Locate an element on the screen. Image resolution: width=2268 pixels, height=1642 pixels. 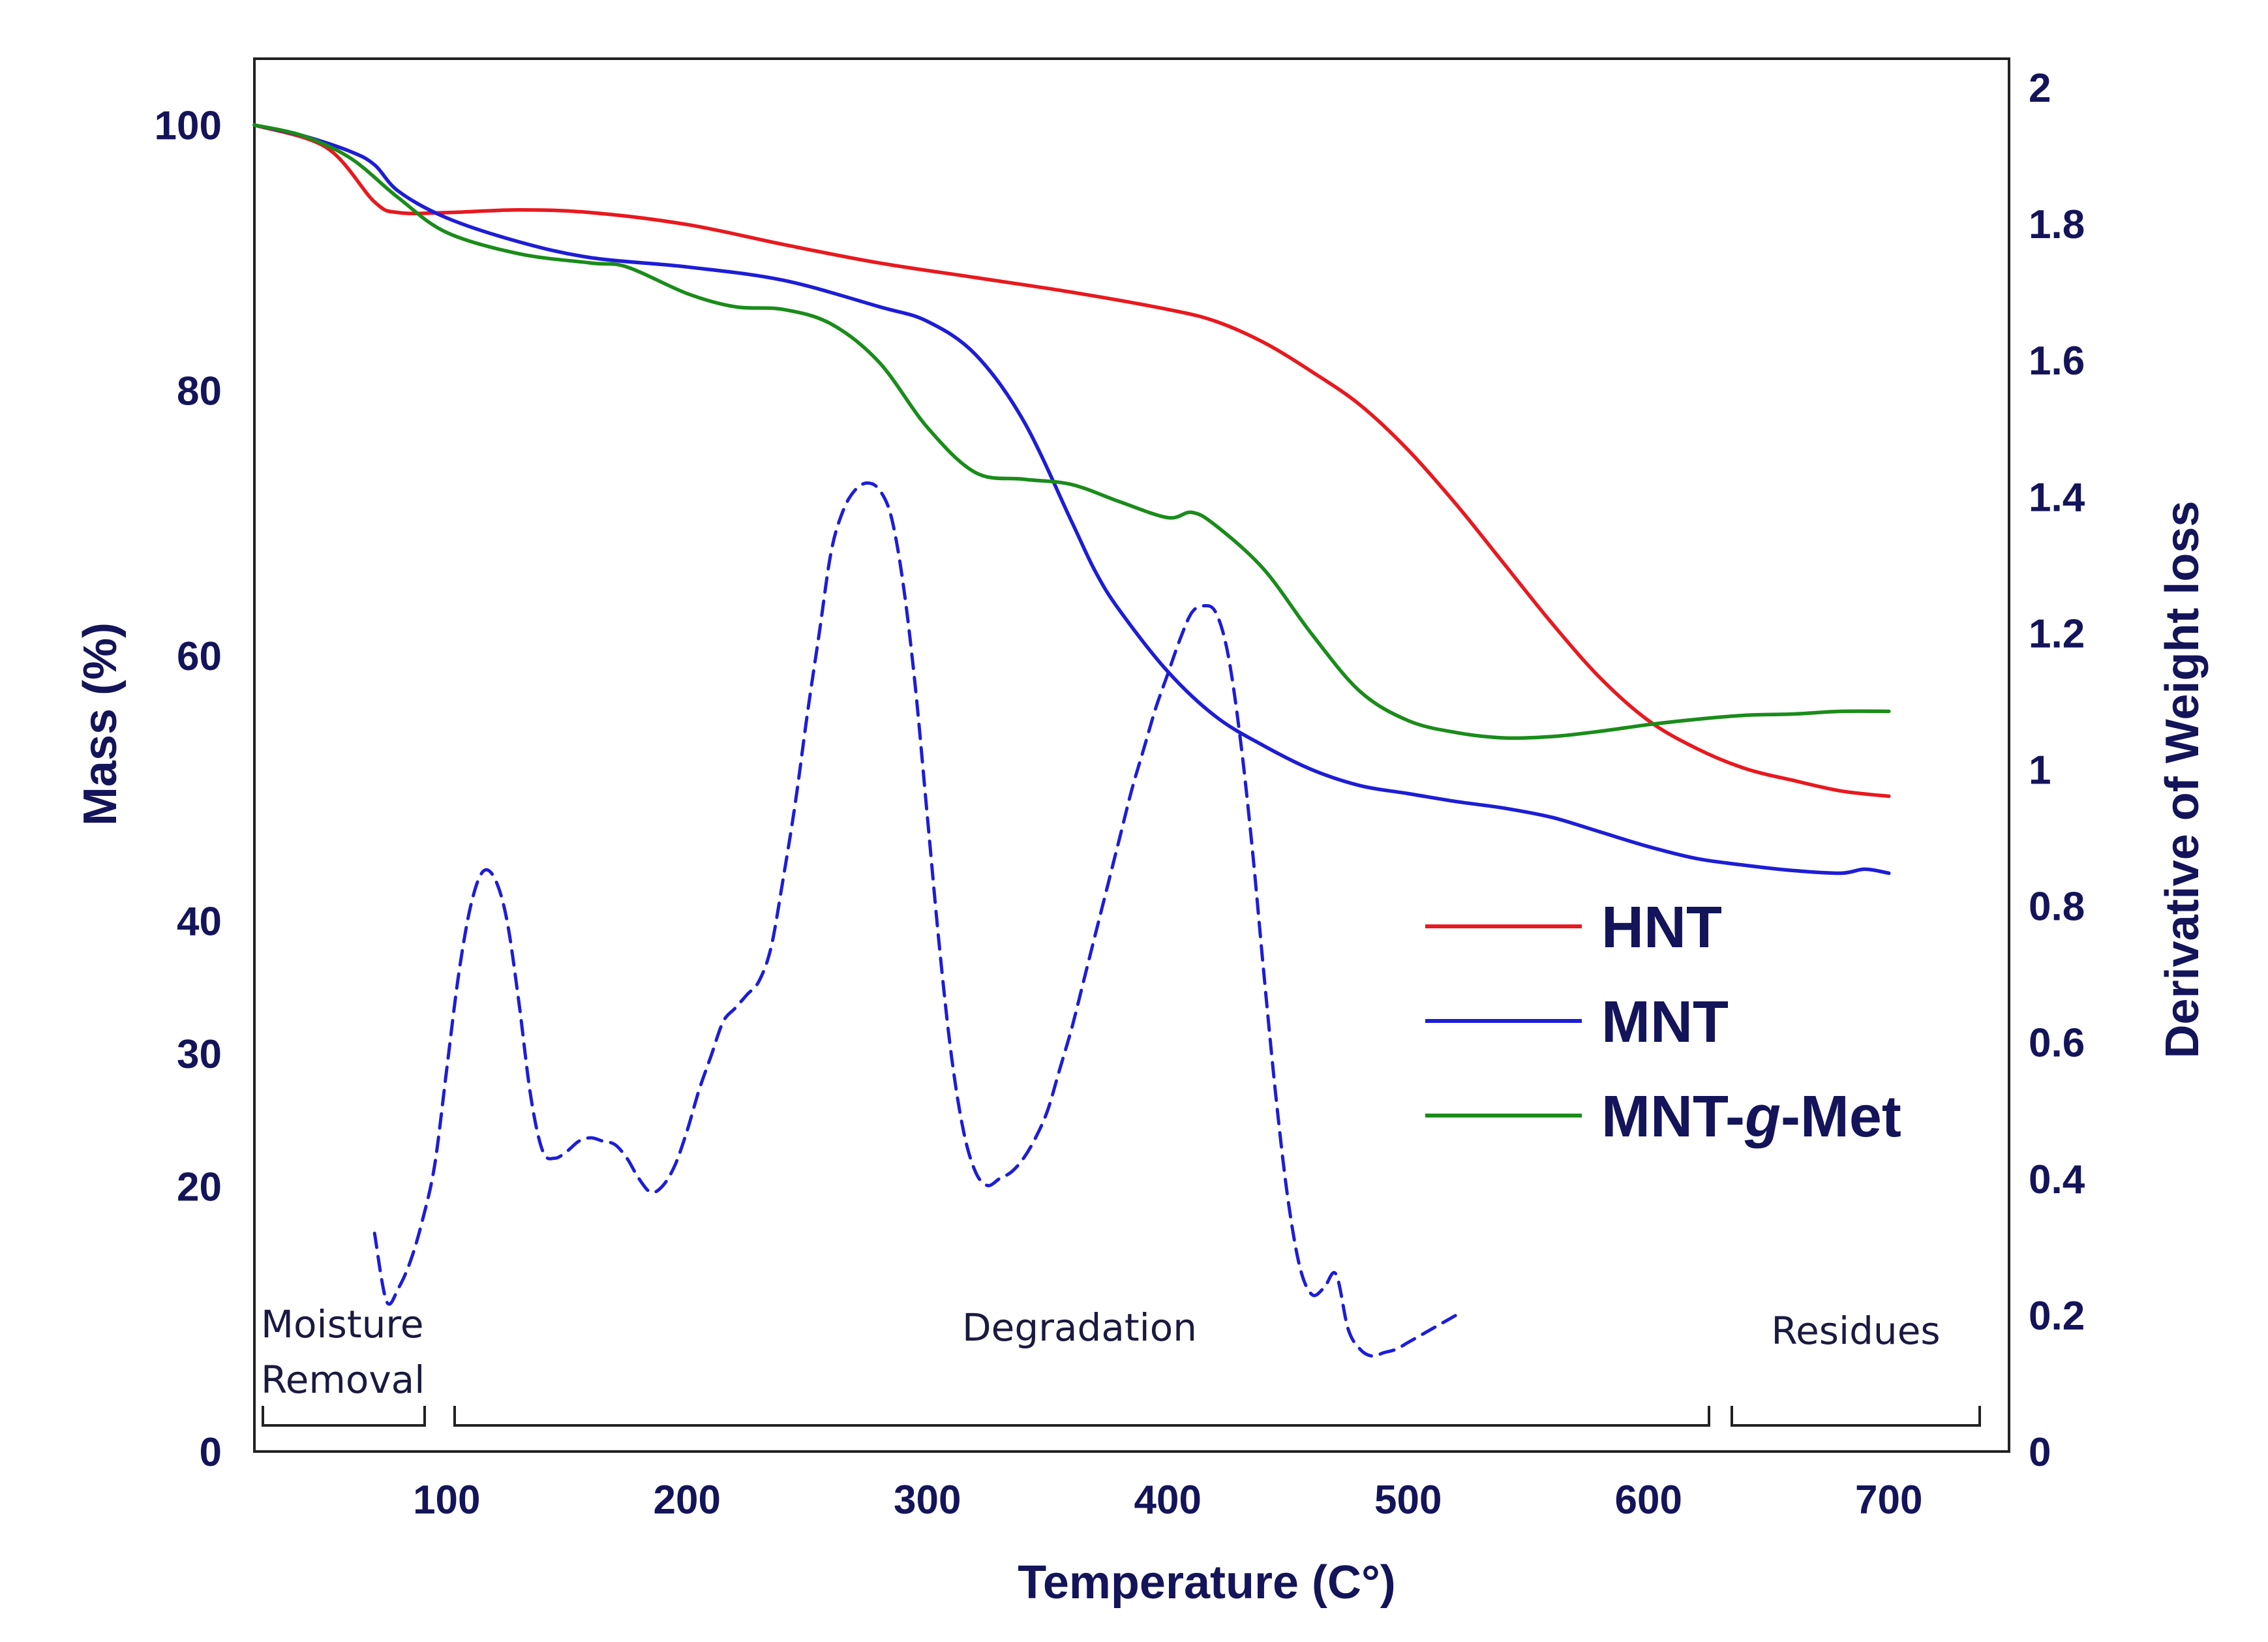
legend-label: MNT is located at coordinates (1665, 1022).